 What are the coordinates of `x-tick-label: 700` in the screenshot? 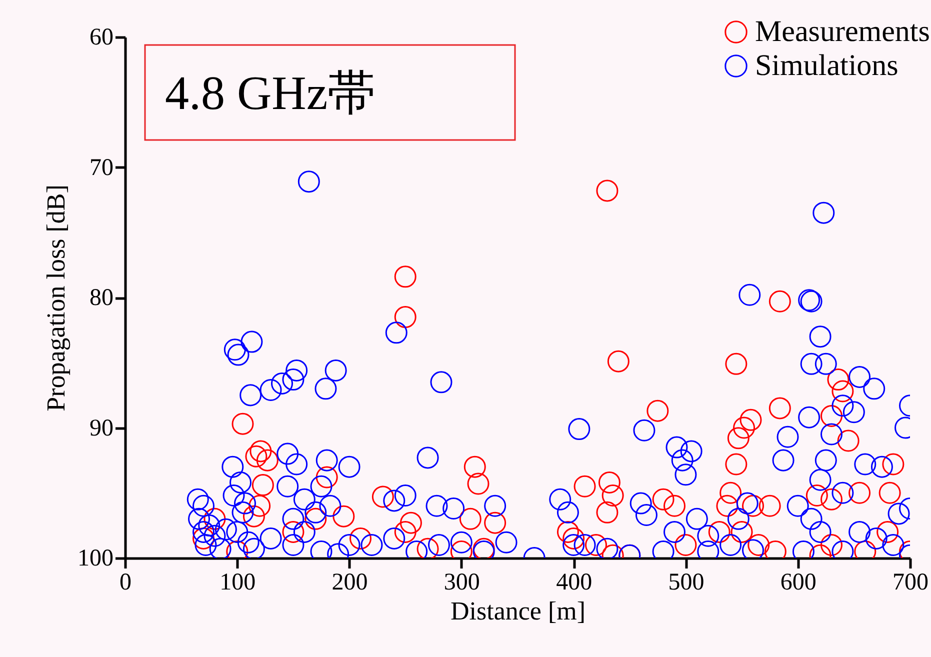 It's located at (910, 583).